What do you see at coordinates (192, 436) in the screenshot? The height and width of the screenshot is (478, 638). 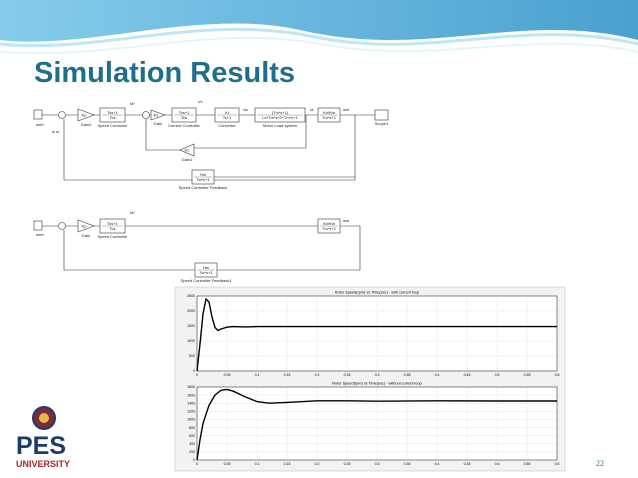 I see `y-tick-label: 600` at bounding box center [192, 436].